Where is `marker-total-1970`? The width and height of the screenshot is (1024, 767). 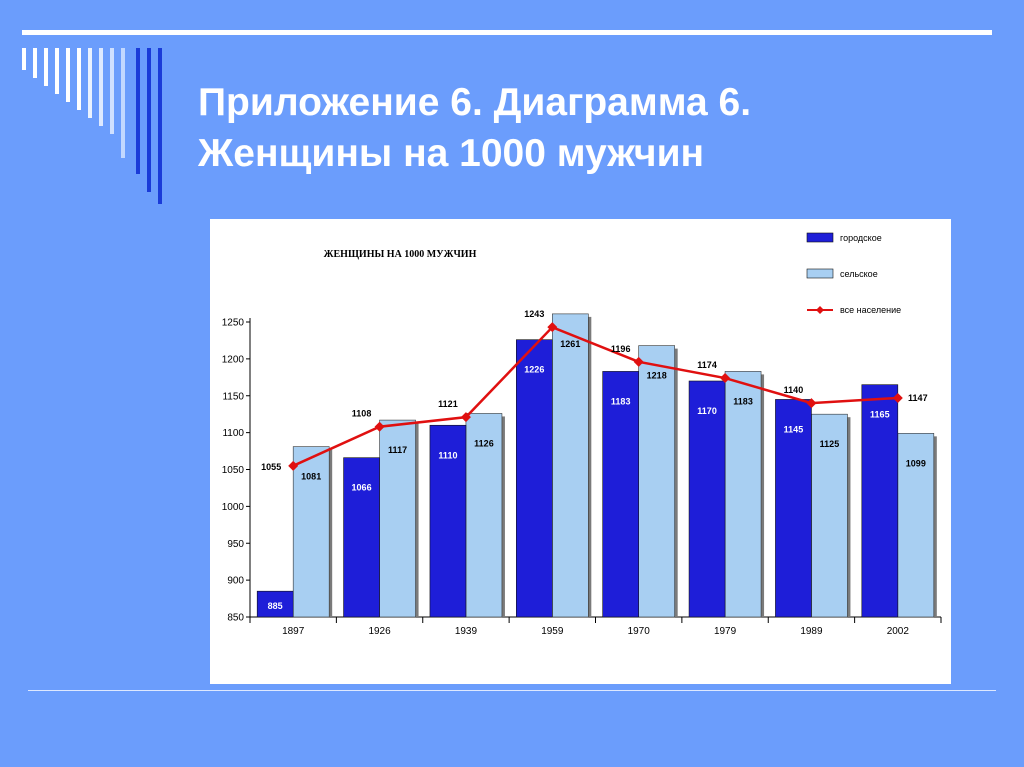
marker-total-1970 is located at coordinates (638, 361).